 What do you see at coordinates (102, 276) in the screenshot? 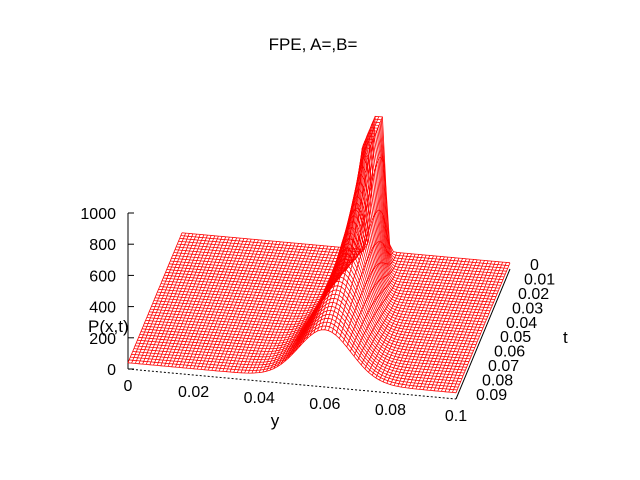
I see `z-tick-label: 600` at bounding box center [102, 276].